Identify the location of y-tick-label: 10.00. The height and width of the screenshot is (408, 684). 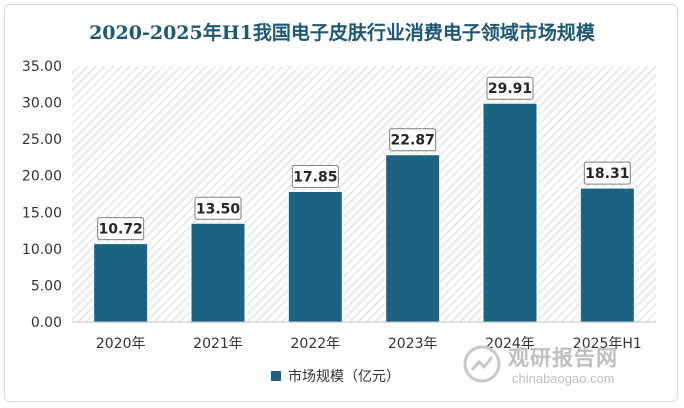
(42, 250).